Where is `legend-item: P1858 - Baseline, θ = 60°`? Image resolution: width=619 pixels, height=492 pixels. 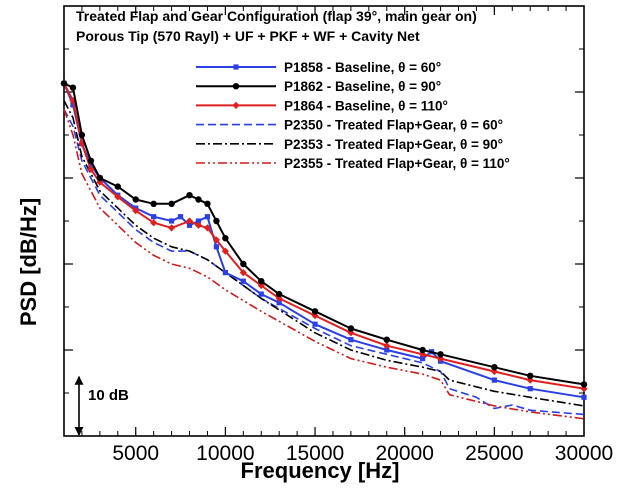 legend-item: P1858 - Baseline, θ = 60° is located at coordinates (318, 67).